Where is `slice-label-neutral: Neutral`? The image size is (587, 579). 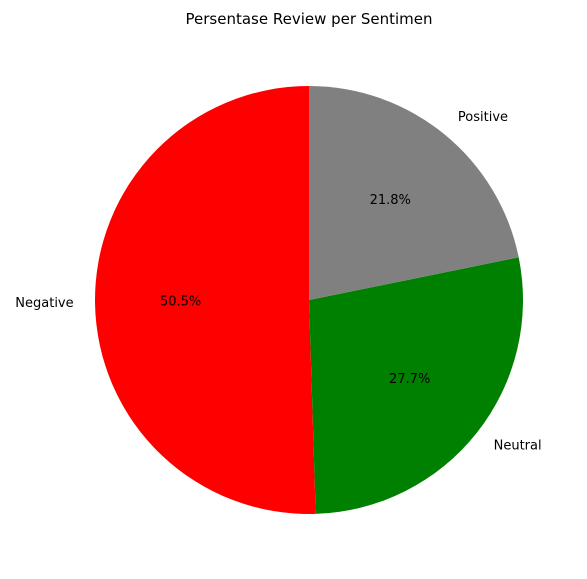 slice-label-neutral: Neutral is located at coordinates (518, 446).